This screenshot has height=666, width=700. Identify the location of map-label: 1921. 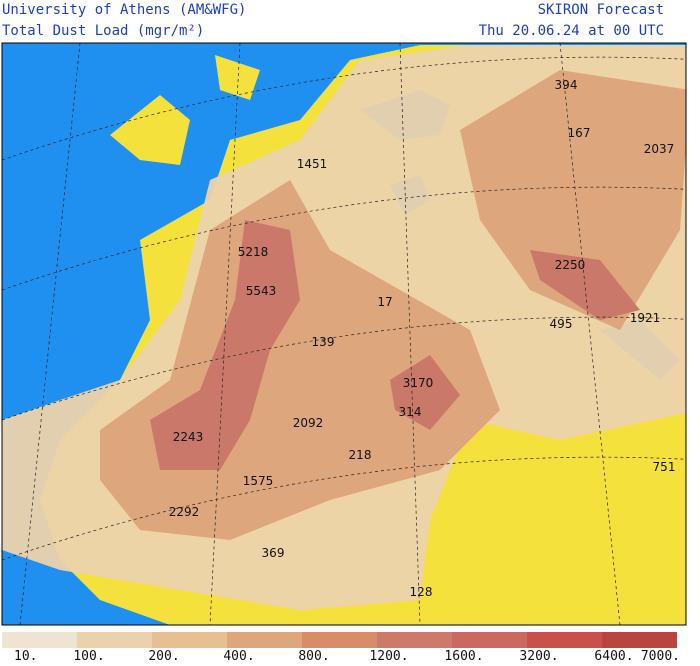
(645, 318).